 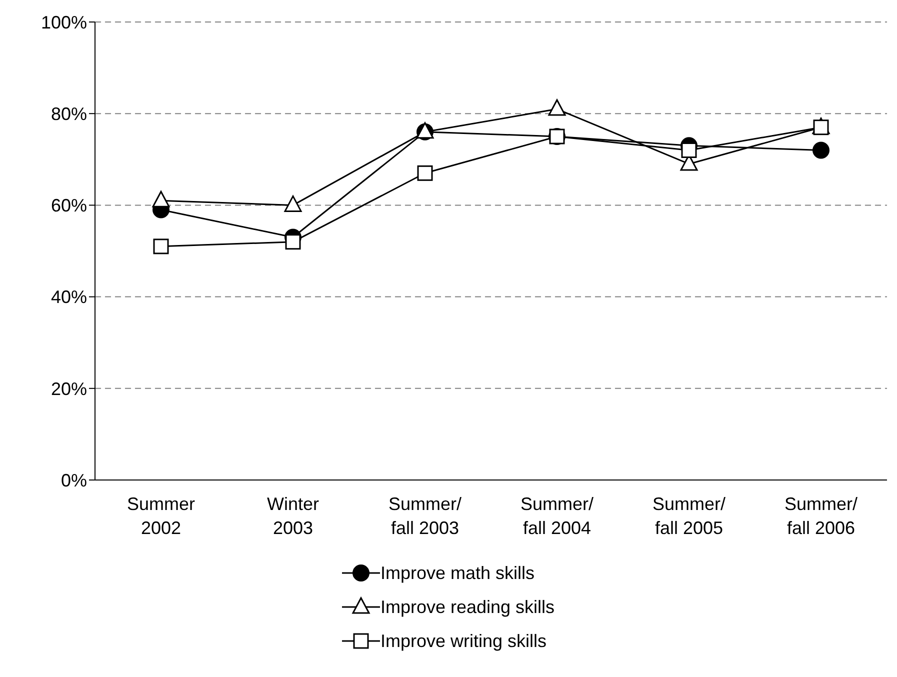 I want to click on legend-label: Improve writing skills, so click(x=463, y=641).